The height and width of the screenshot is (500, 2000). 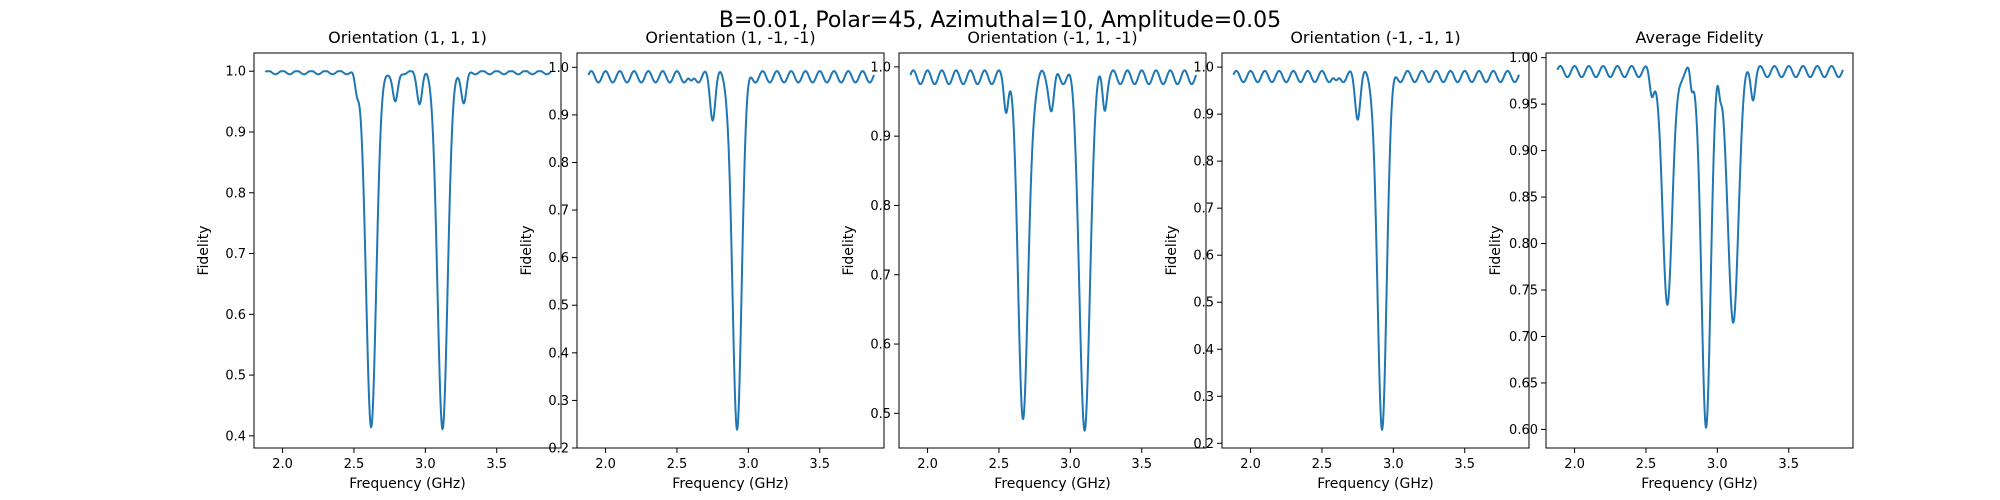 I want to click on y-tick-label: 0.60, so click(x=1523, y=430).